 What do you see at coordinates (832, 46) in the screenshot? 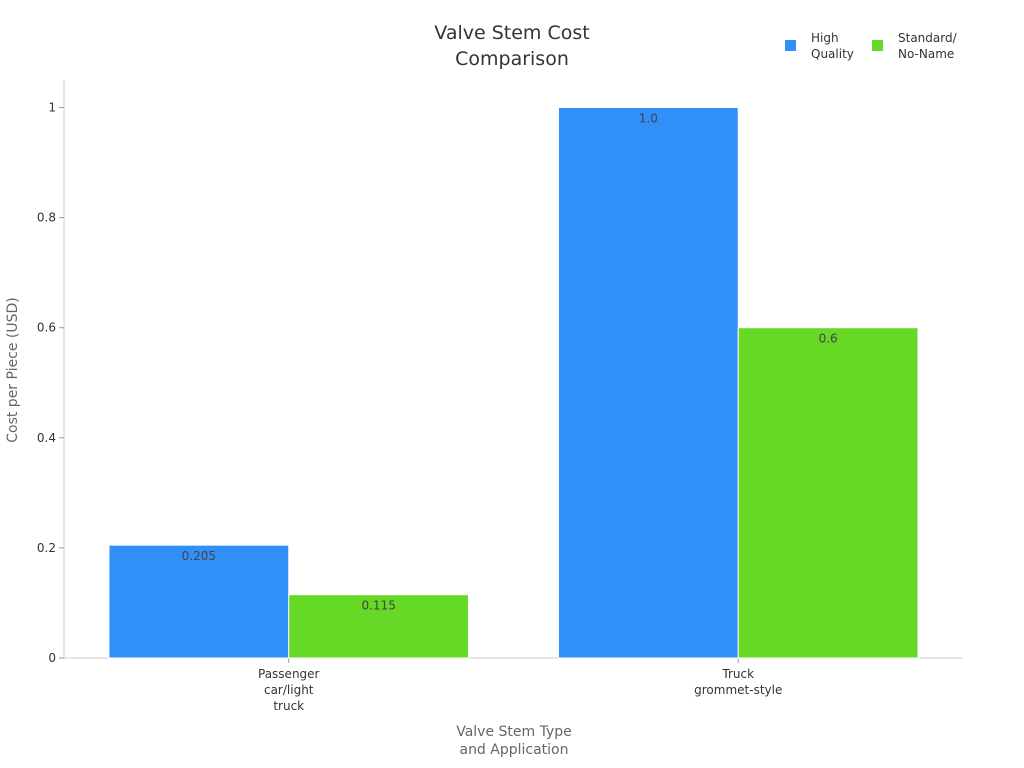
I see `legend-label: High Quality` at bounding box center [832, 46].